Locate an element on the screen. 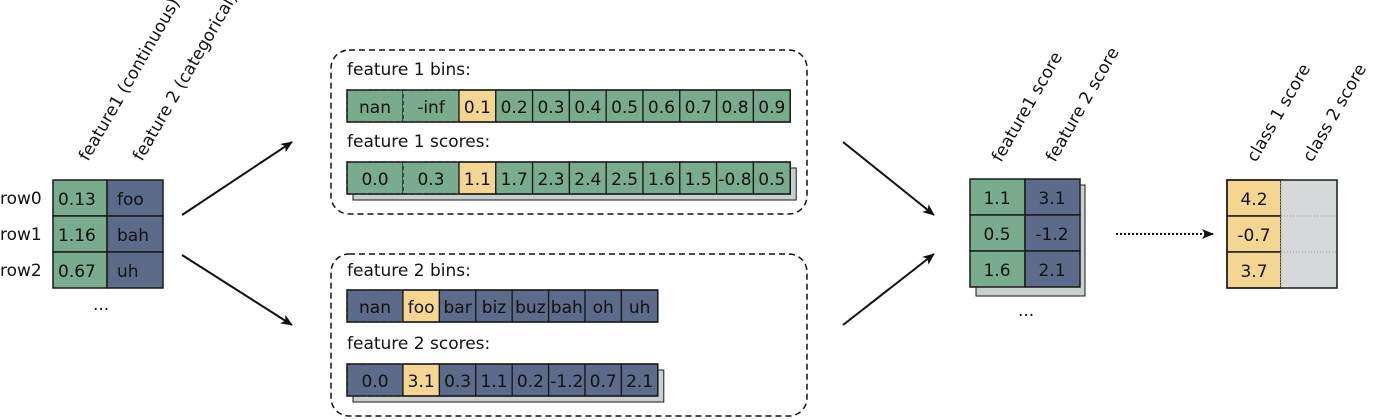  input-value-r0c2: foo is located at coordinates (130, 200).